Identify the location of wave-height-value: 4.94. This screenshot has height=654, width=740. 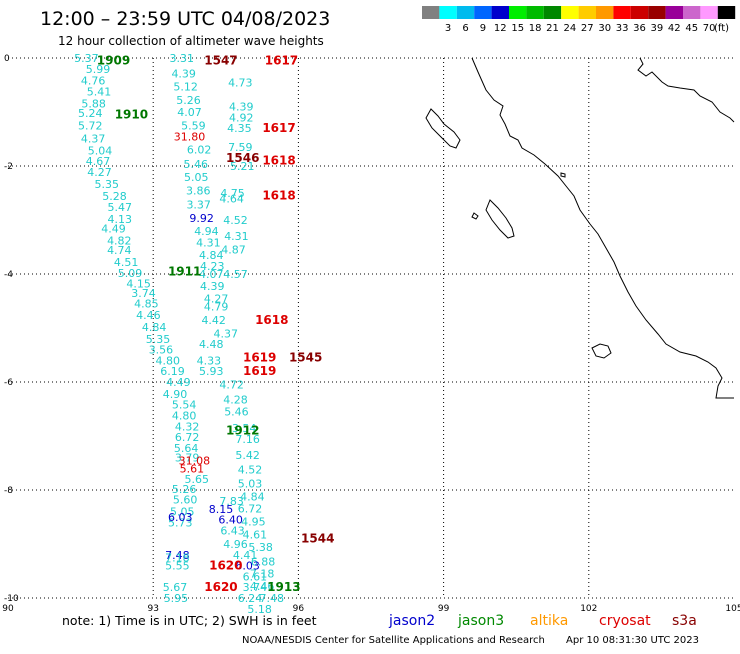
(206, 231).